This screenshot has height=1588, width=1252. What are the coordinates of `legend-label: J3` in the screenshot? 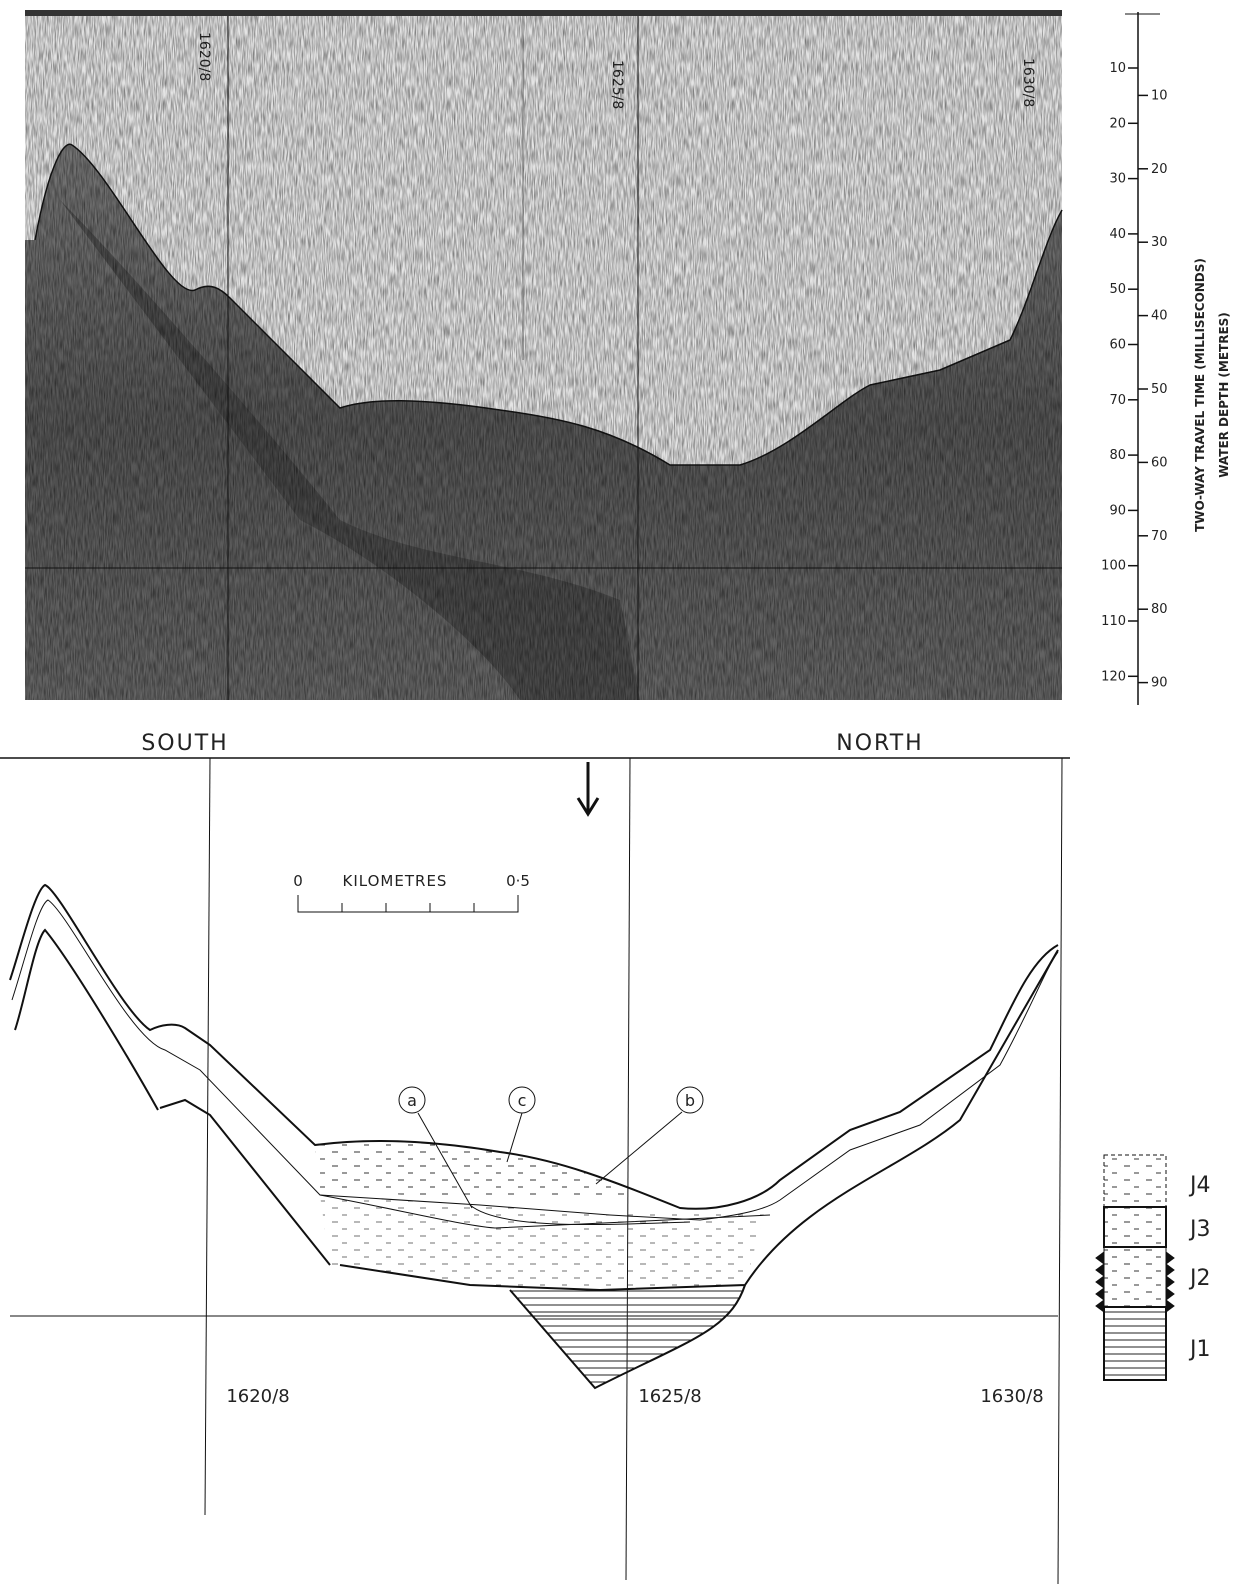 It's located at (1199, 1229).